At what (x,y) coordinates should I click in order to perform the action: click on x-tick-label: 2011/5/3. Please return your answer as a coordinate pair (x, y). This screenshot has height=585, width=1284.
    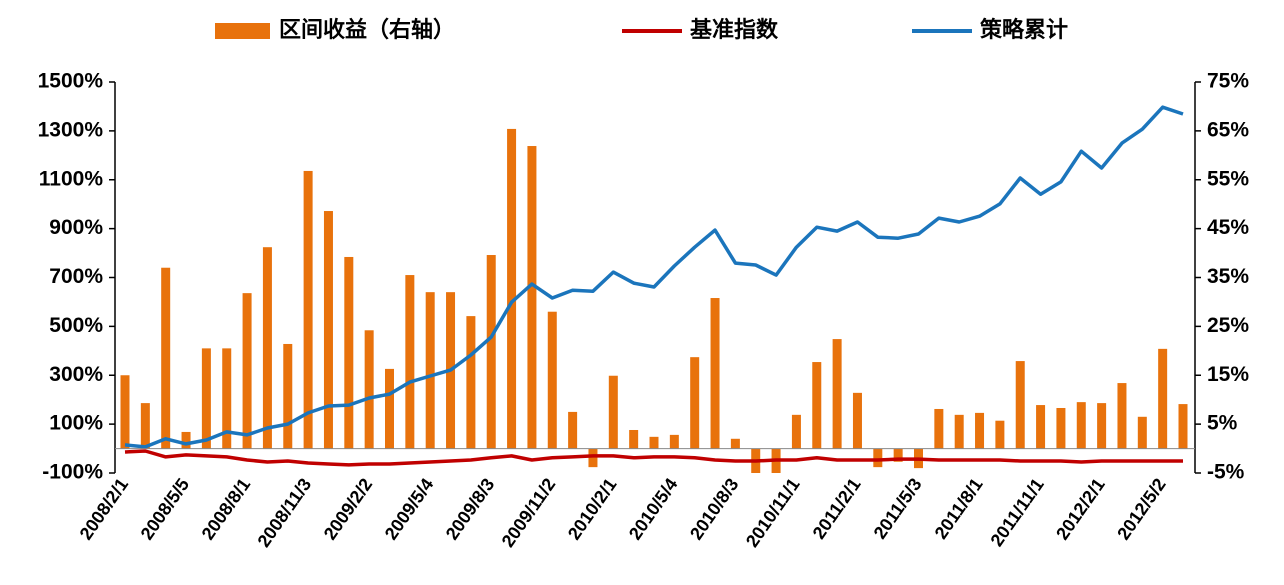
    Looking at the image, I should click on (898, 509).